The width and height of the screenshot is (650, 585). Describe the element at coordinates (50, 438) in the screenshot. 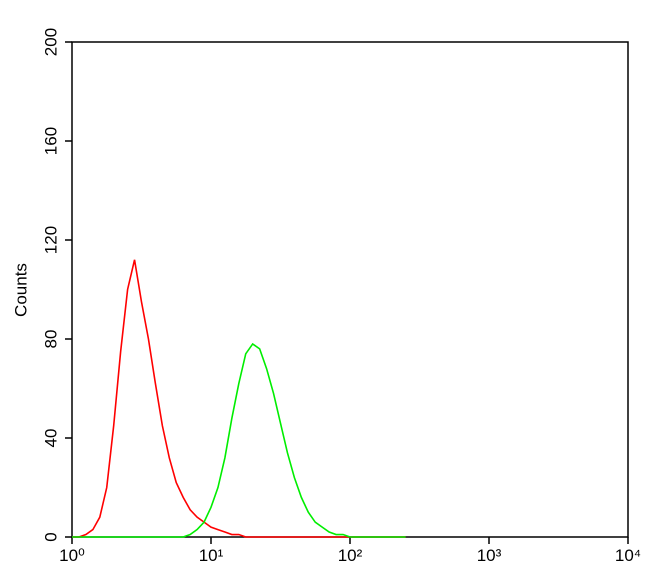

I see `y-tick-label: 40` at that location.